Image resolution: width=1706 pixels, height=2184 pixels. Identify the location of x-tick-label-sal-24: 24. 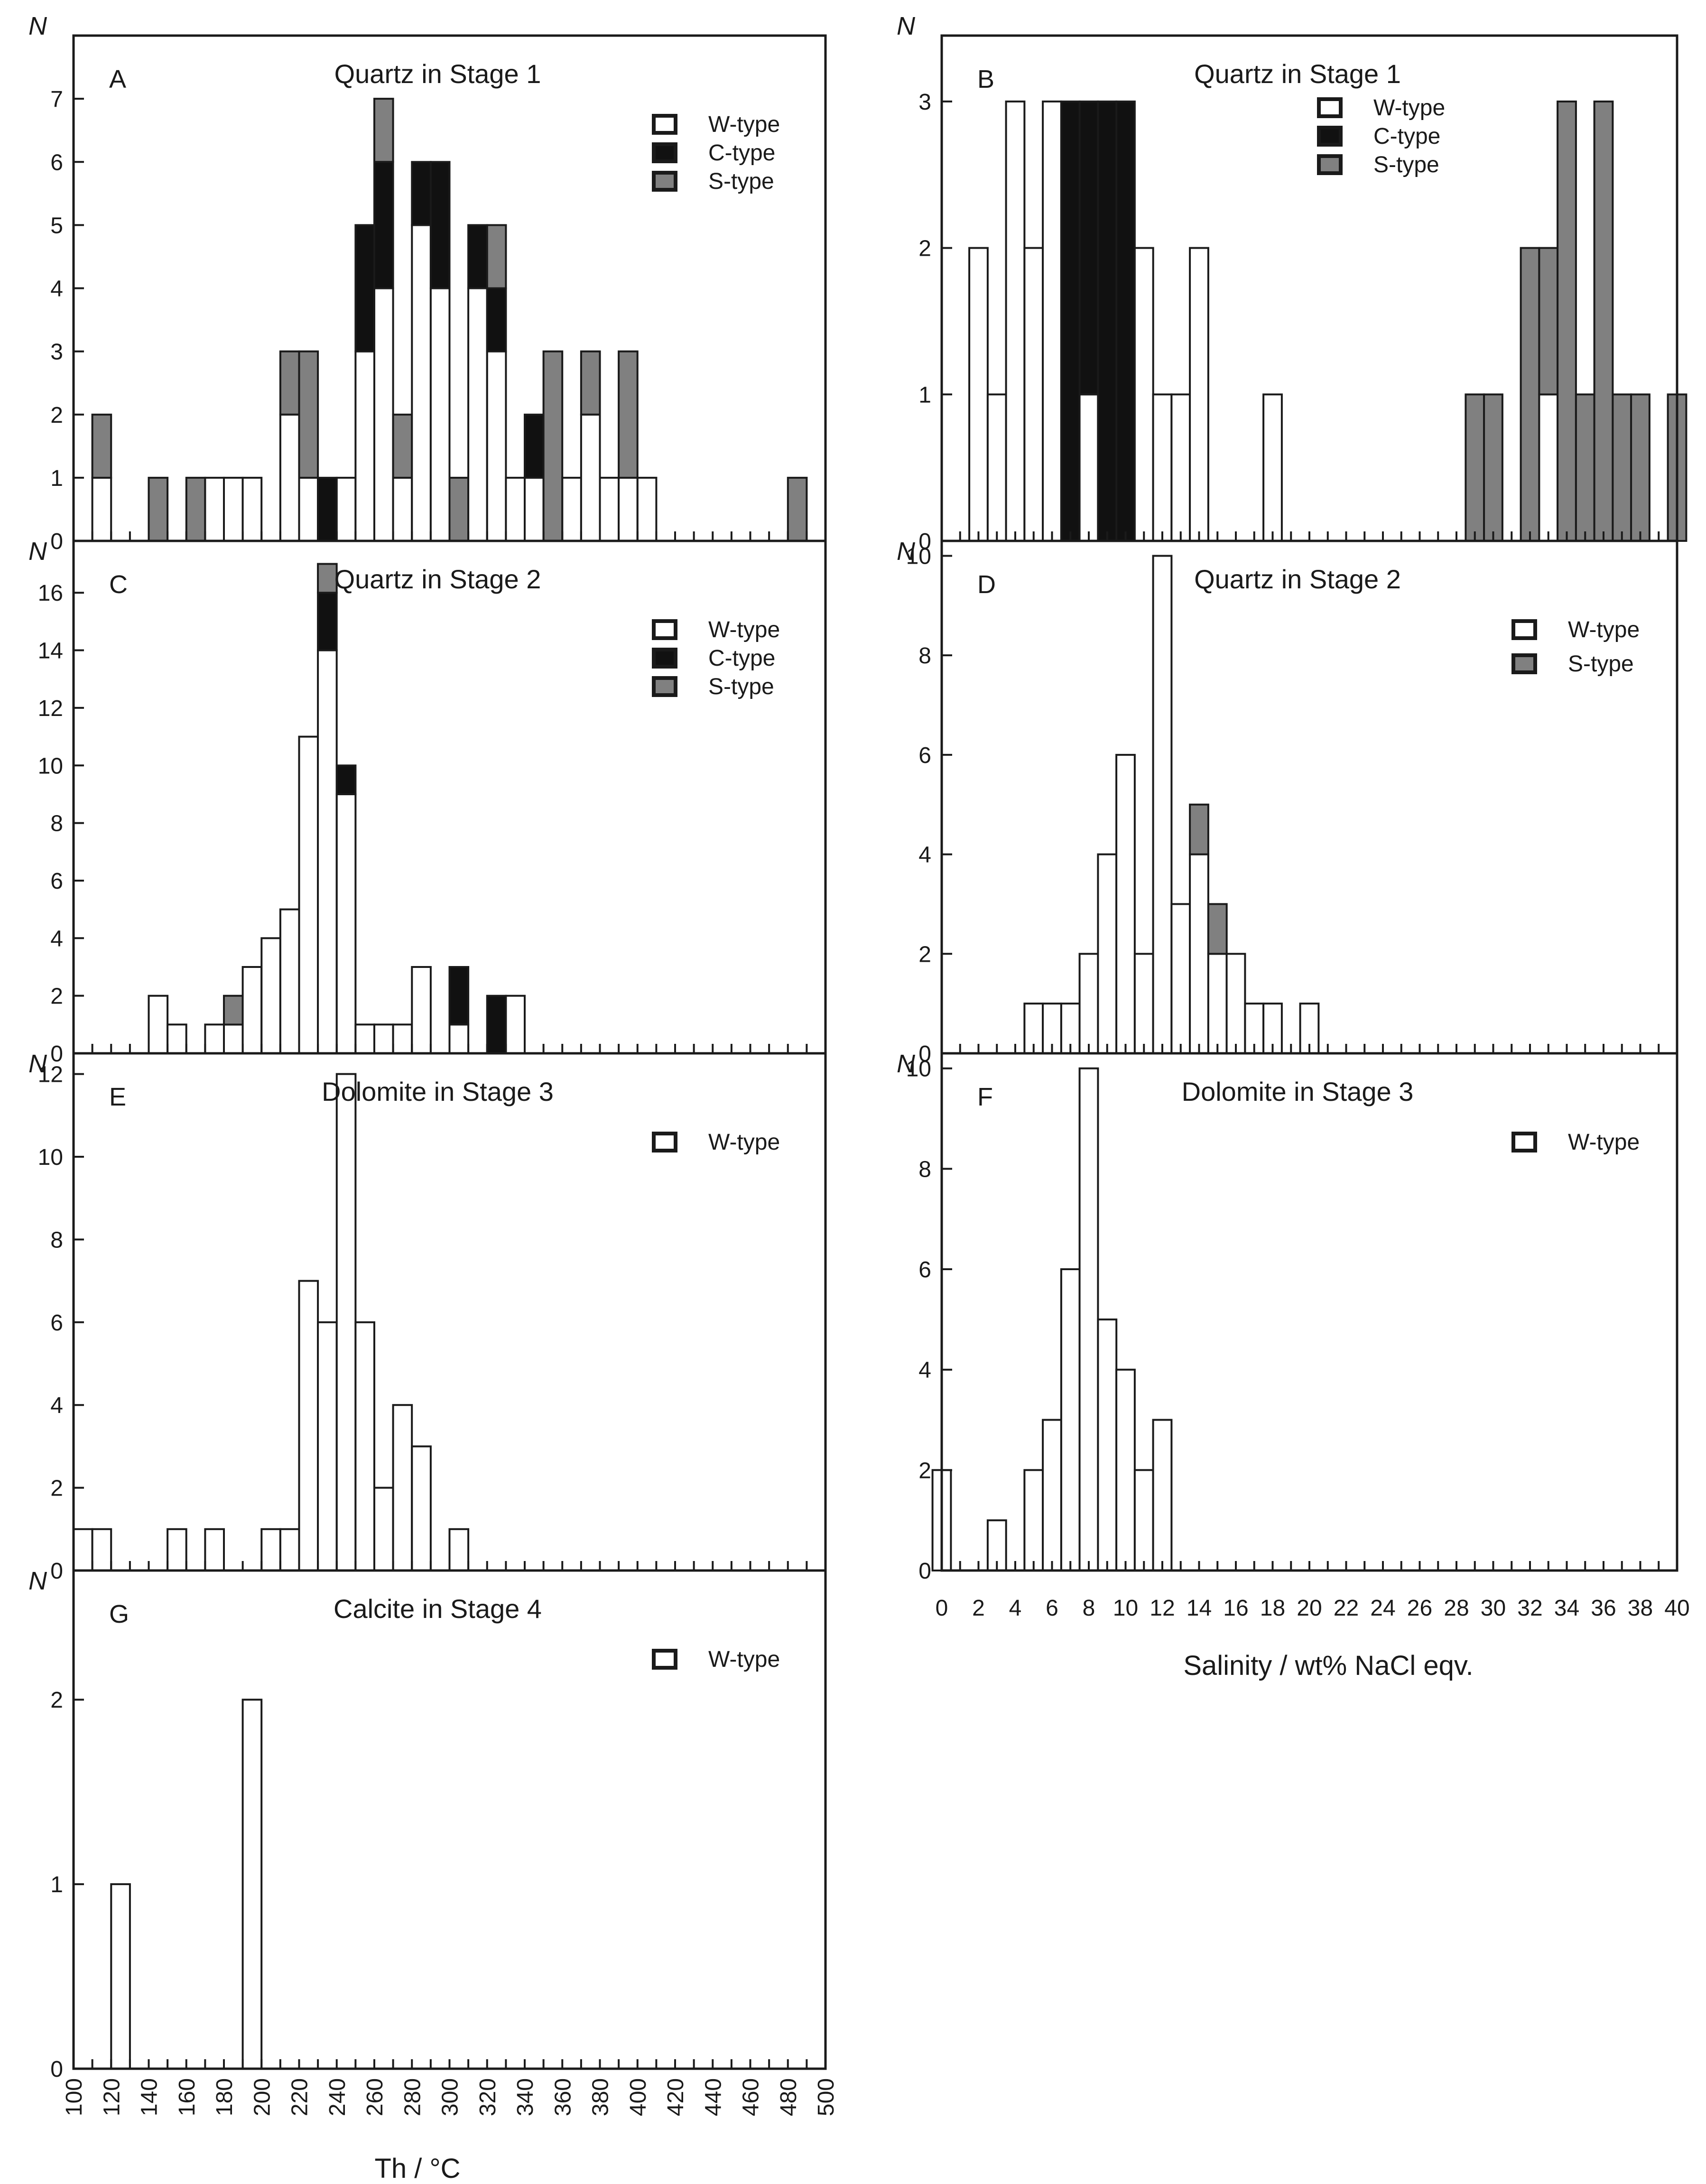
(1382, 1609).